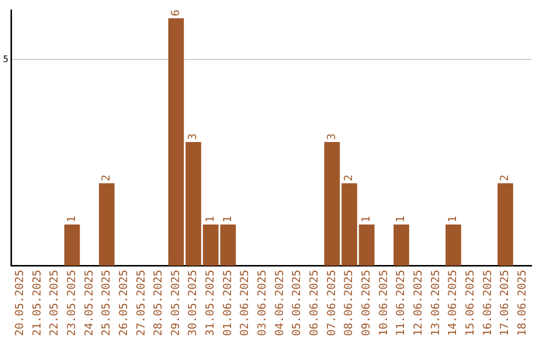  I want to click on x-tick-label: 12.06.2025, so click(418, 303).